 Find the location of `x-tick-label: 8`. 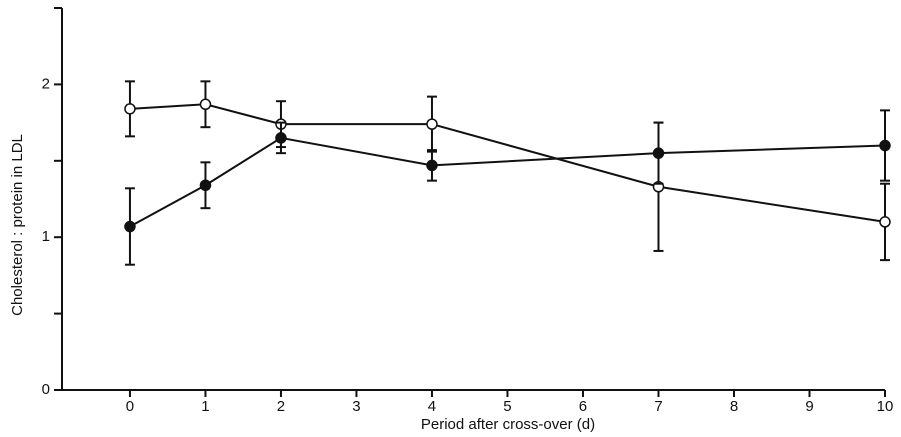

x-tick-label: 8 is located at coordinates (734, 406).